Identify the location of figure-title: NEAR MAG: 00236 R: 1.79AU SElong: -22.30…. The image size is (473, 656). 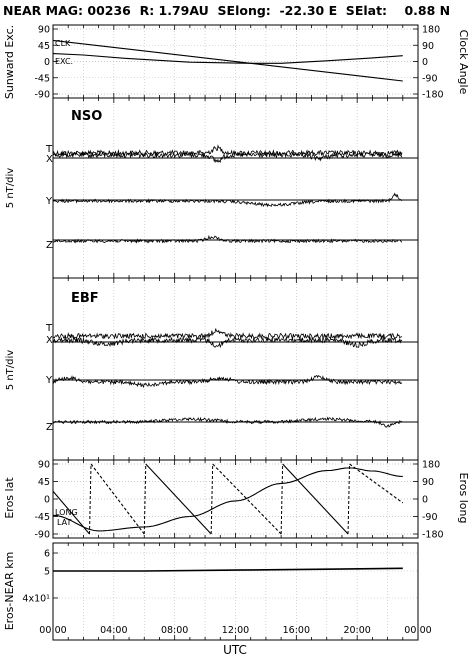
(226, 10).